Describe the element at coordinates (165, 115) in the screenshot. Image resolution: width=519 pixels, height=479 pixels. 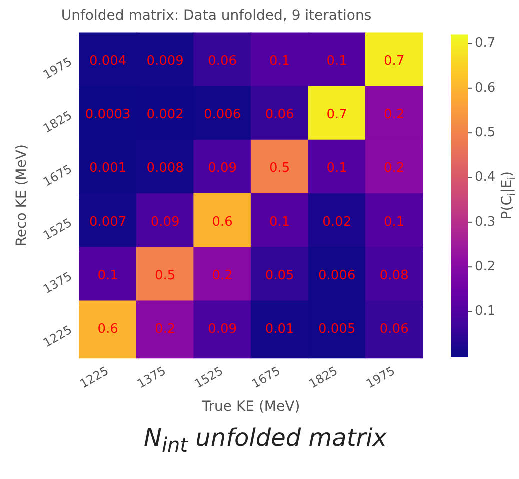
I see `data-label: 0.002` at that location.